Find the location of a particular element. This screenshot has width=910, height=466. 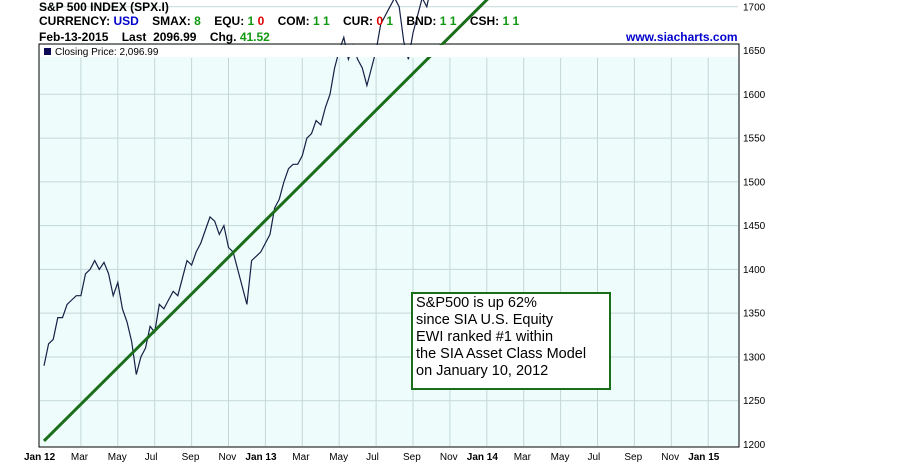

header-price-row: Feb-13-2015 Last 2096.99 Chg. 41.52 is located at coordinates (154, 37).